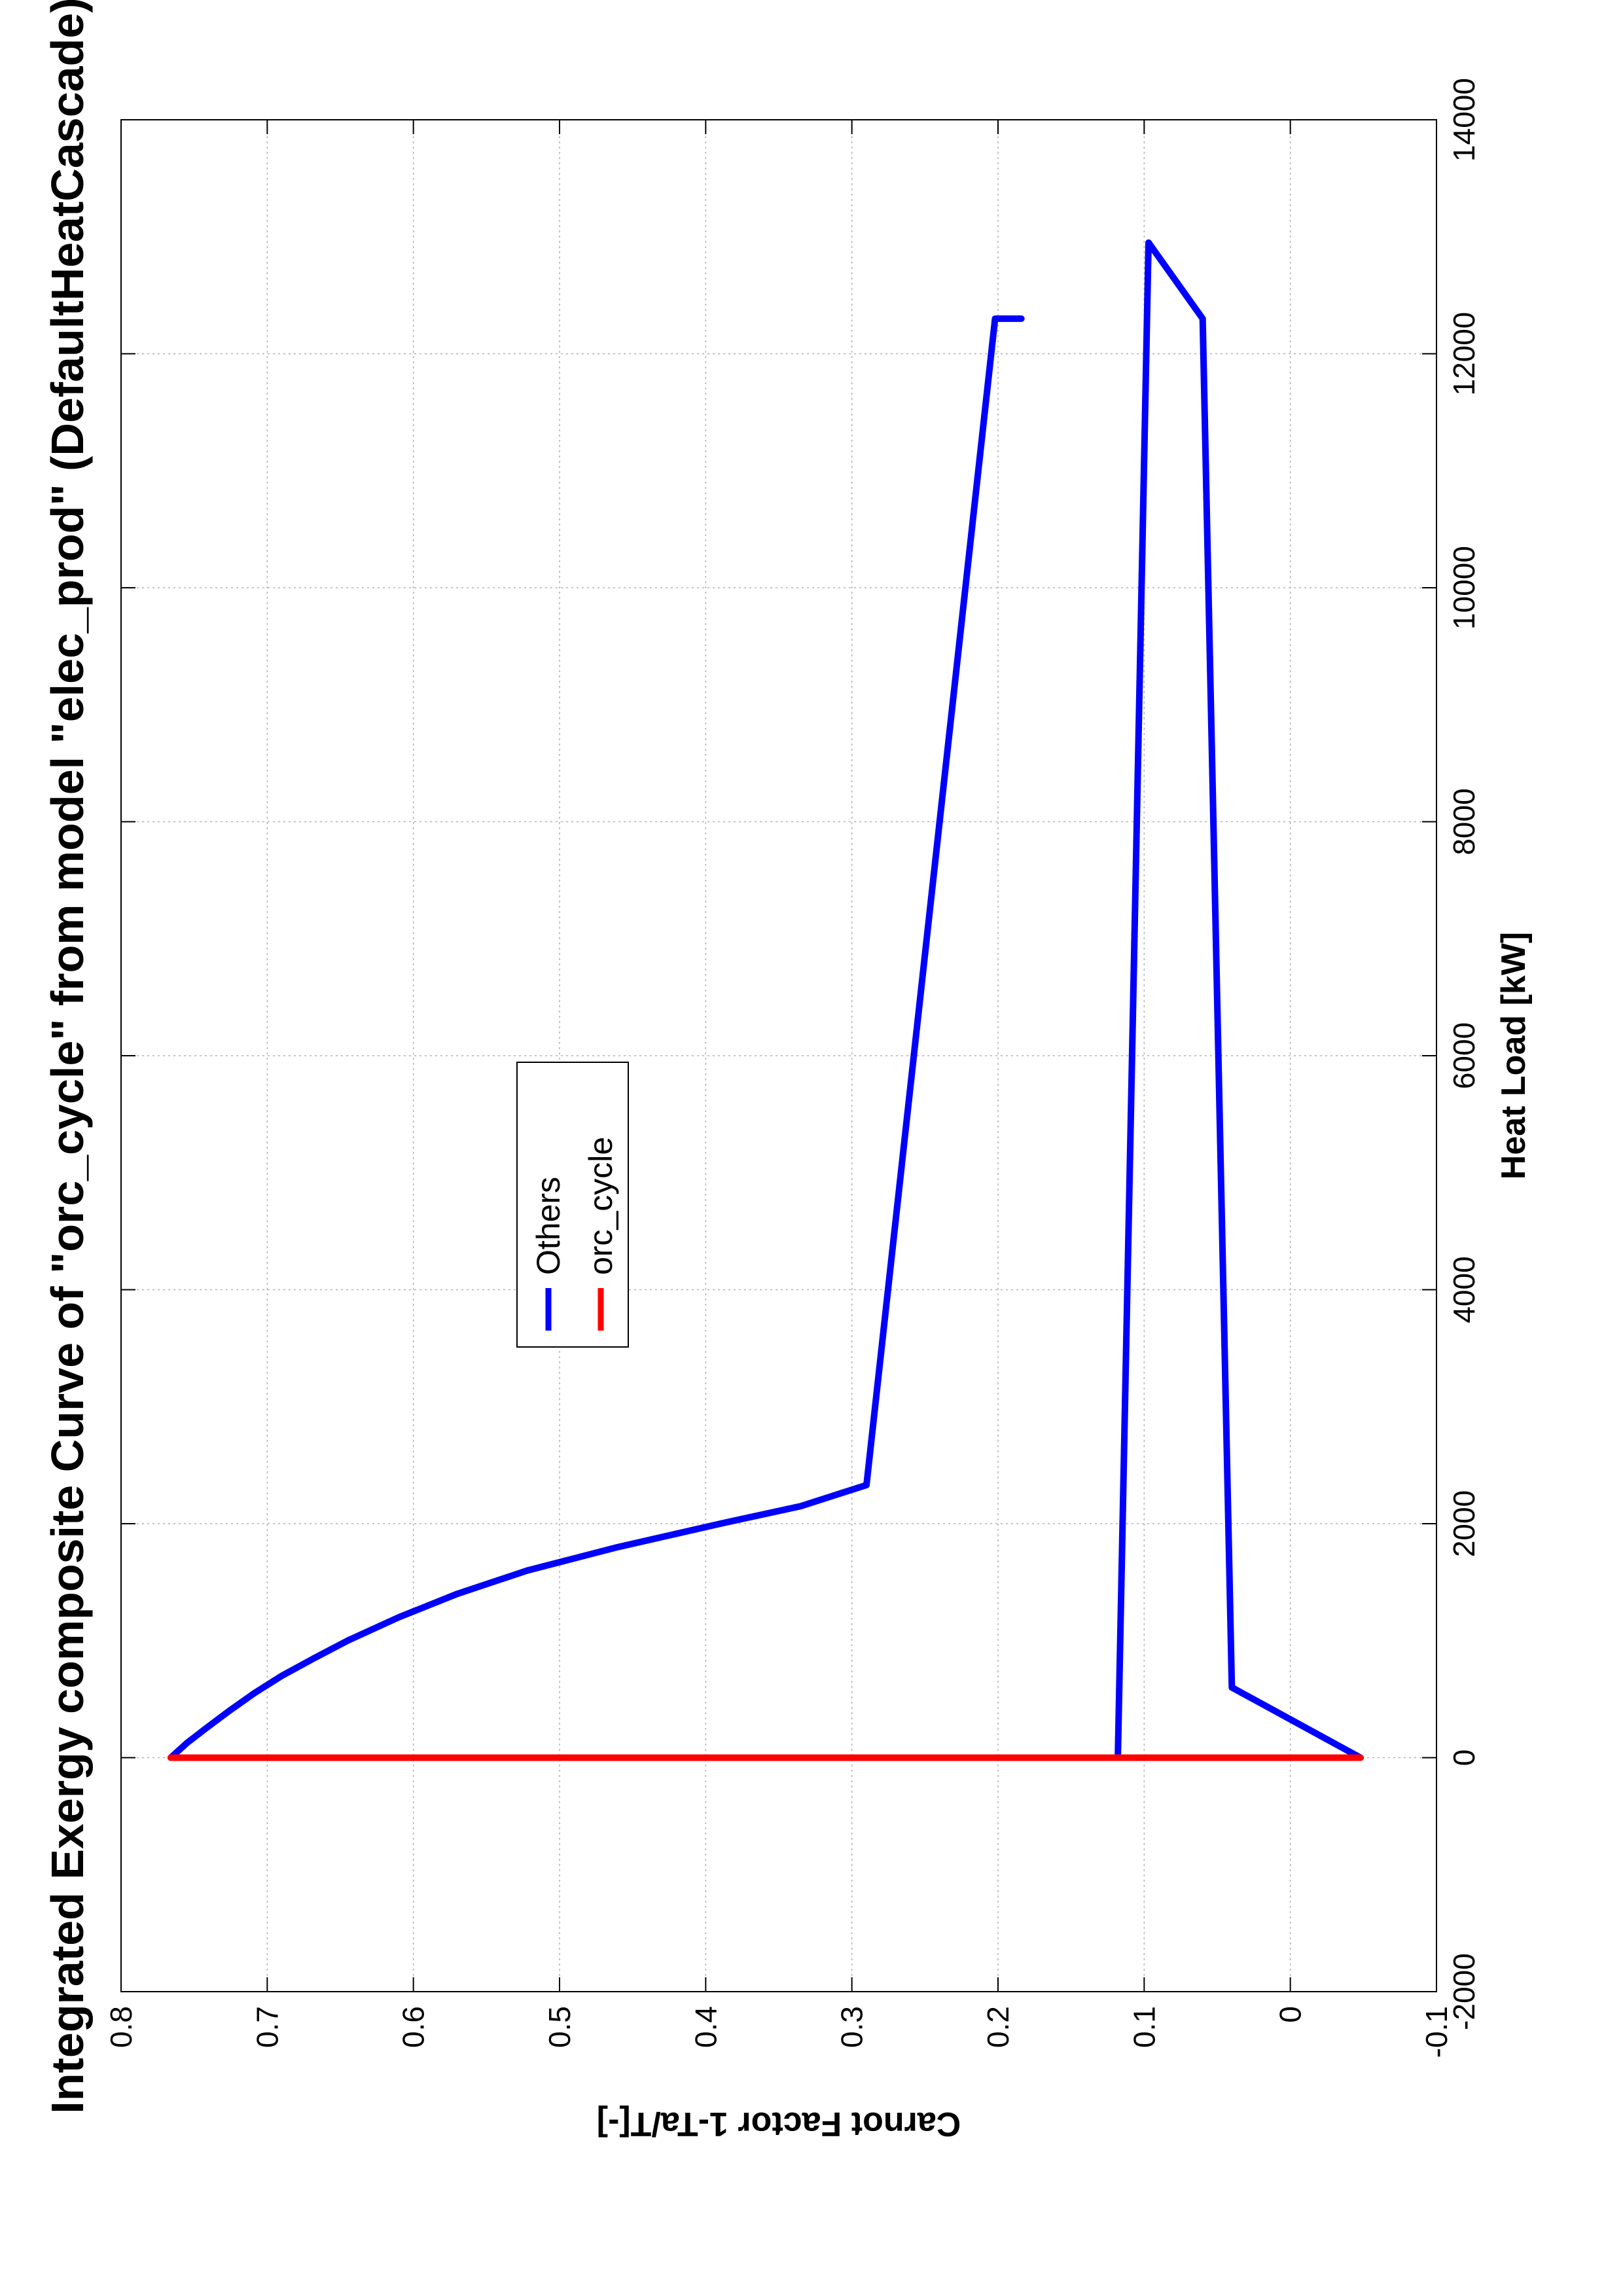 This screenshot has height=2296, width=1623. I want to click on y-tick-label: 0.7, so click(267, 2027).